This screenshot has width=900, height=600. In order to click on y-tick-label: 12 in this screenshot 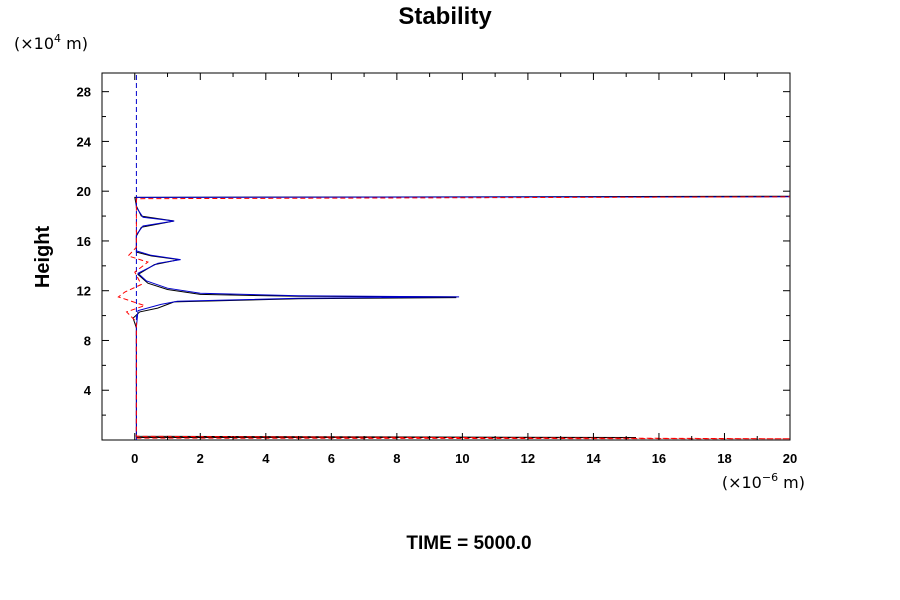, I will do `click(84, 291)`.